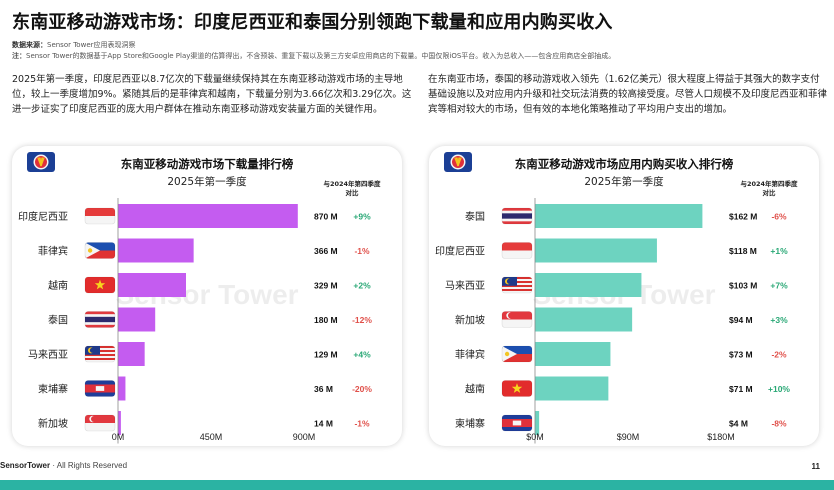  Describe the element at coordinates (779, 355) in the screenshot. I see `change-label: -2%` at that location.